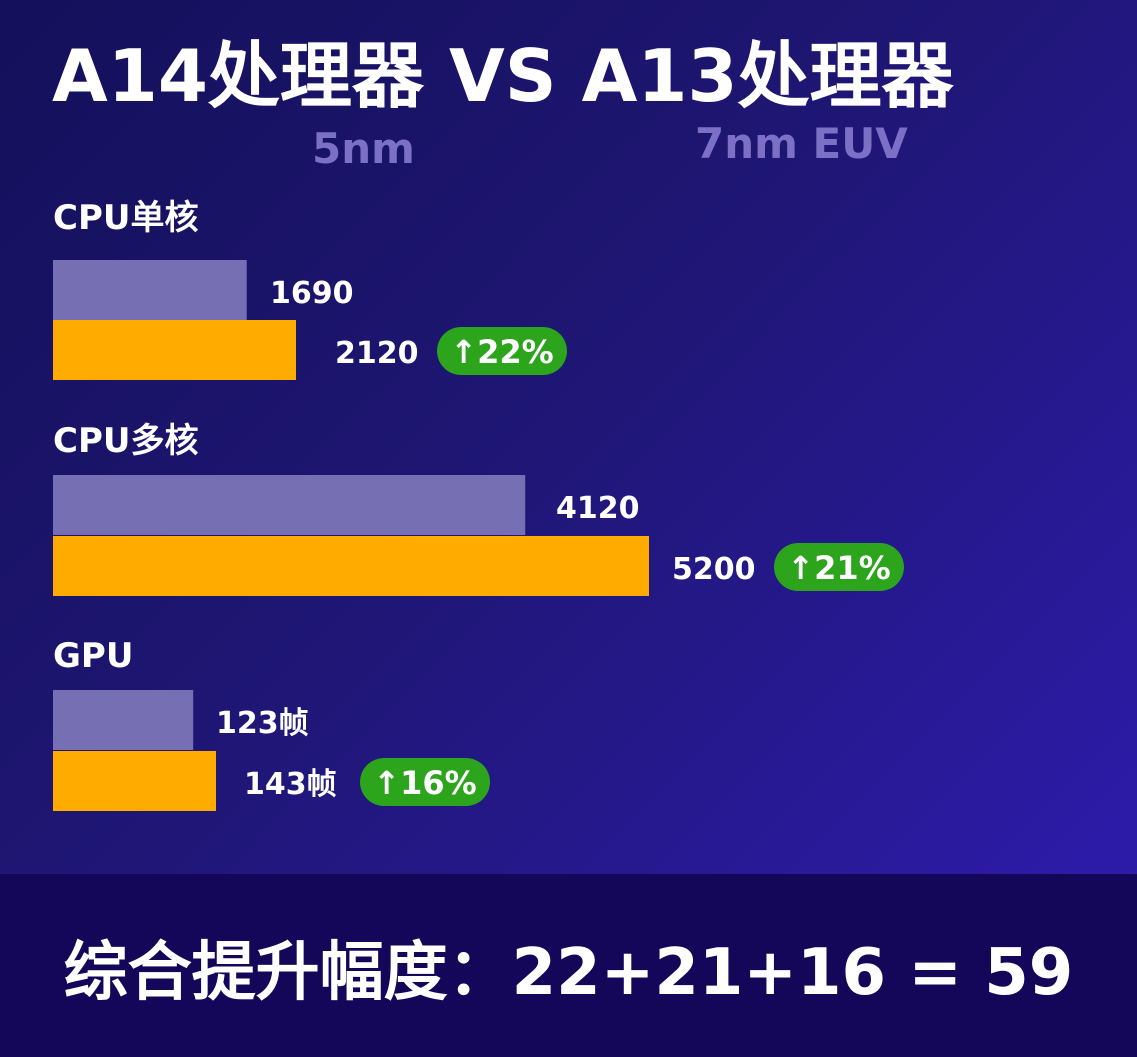 The width and height of the screenshot is (1137, 1057). What do you see at coordinates (312, 293) in the screenshot?
I see `a13-value-label: 1690` at bounding box center [312, 293].